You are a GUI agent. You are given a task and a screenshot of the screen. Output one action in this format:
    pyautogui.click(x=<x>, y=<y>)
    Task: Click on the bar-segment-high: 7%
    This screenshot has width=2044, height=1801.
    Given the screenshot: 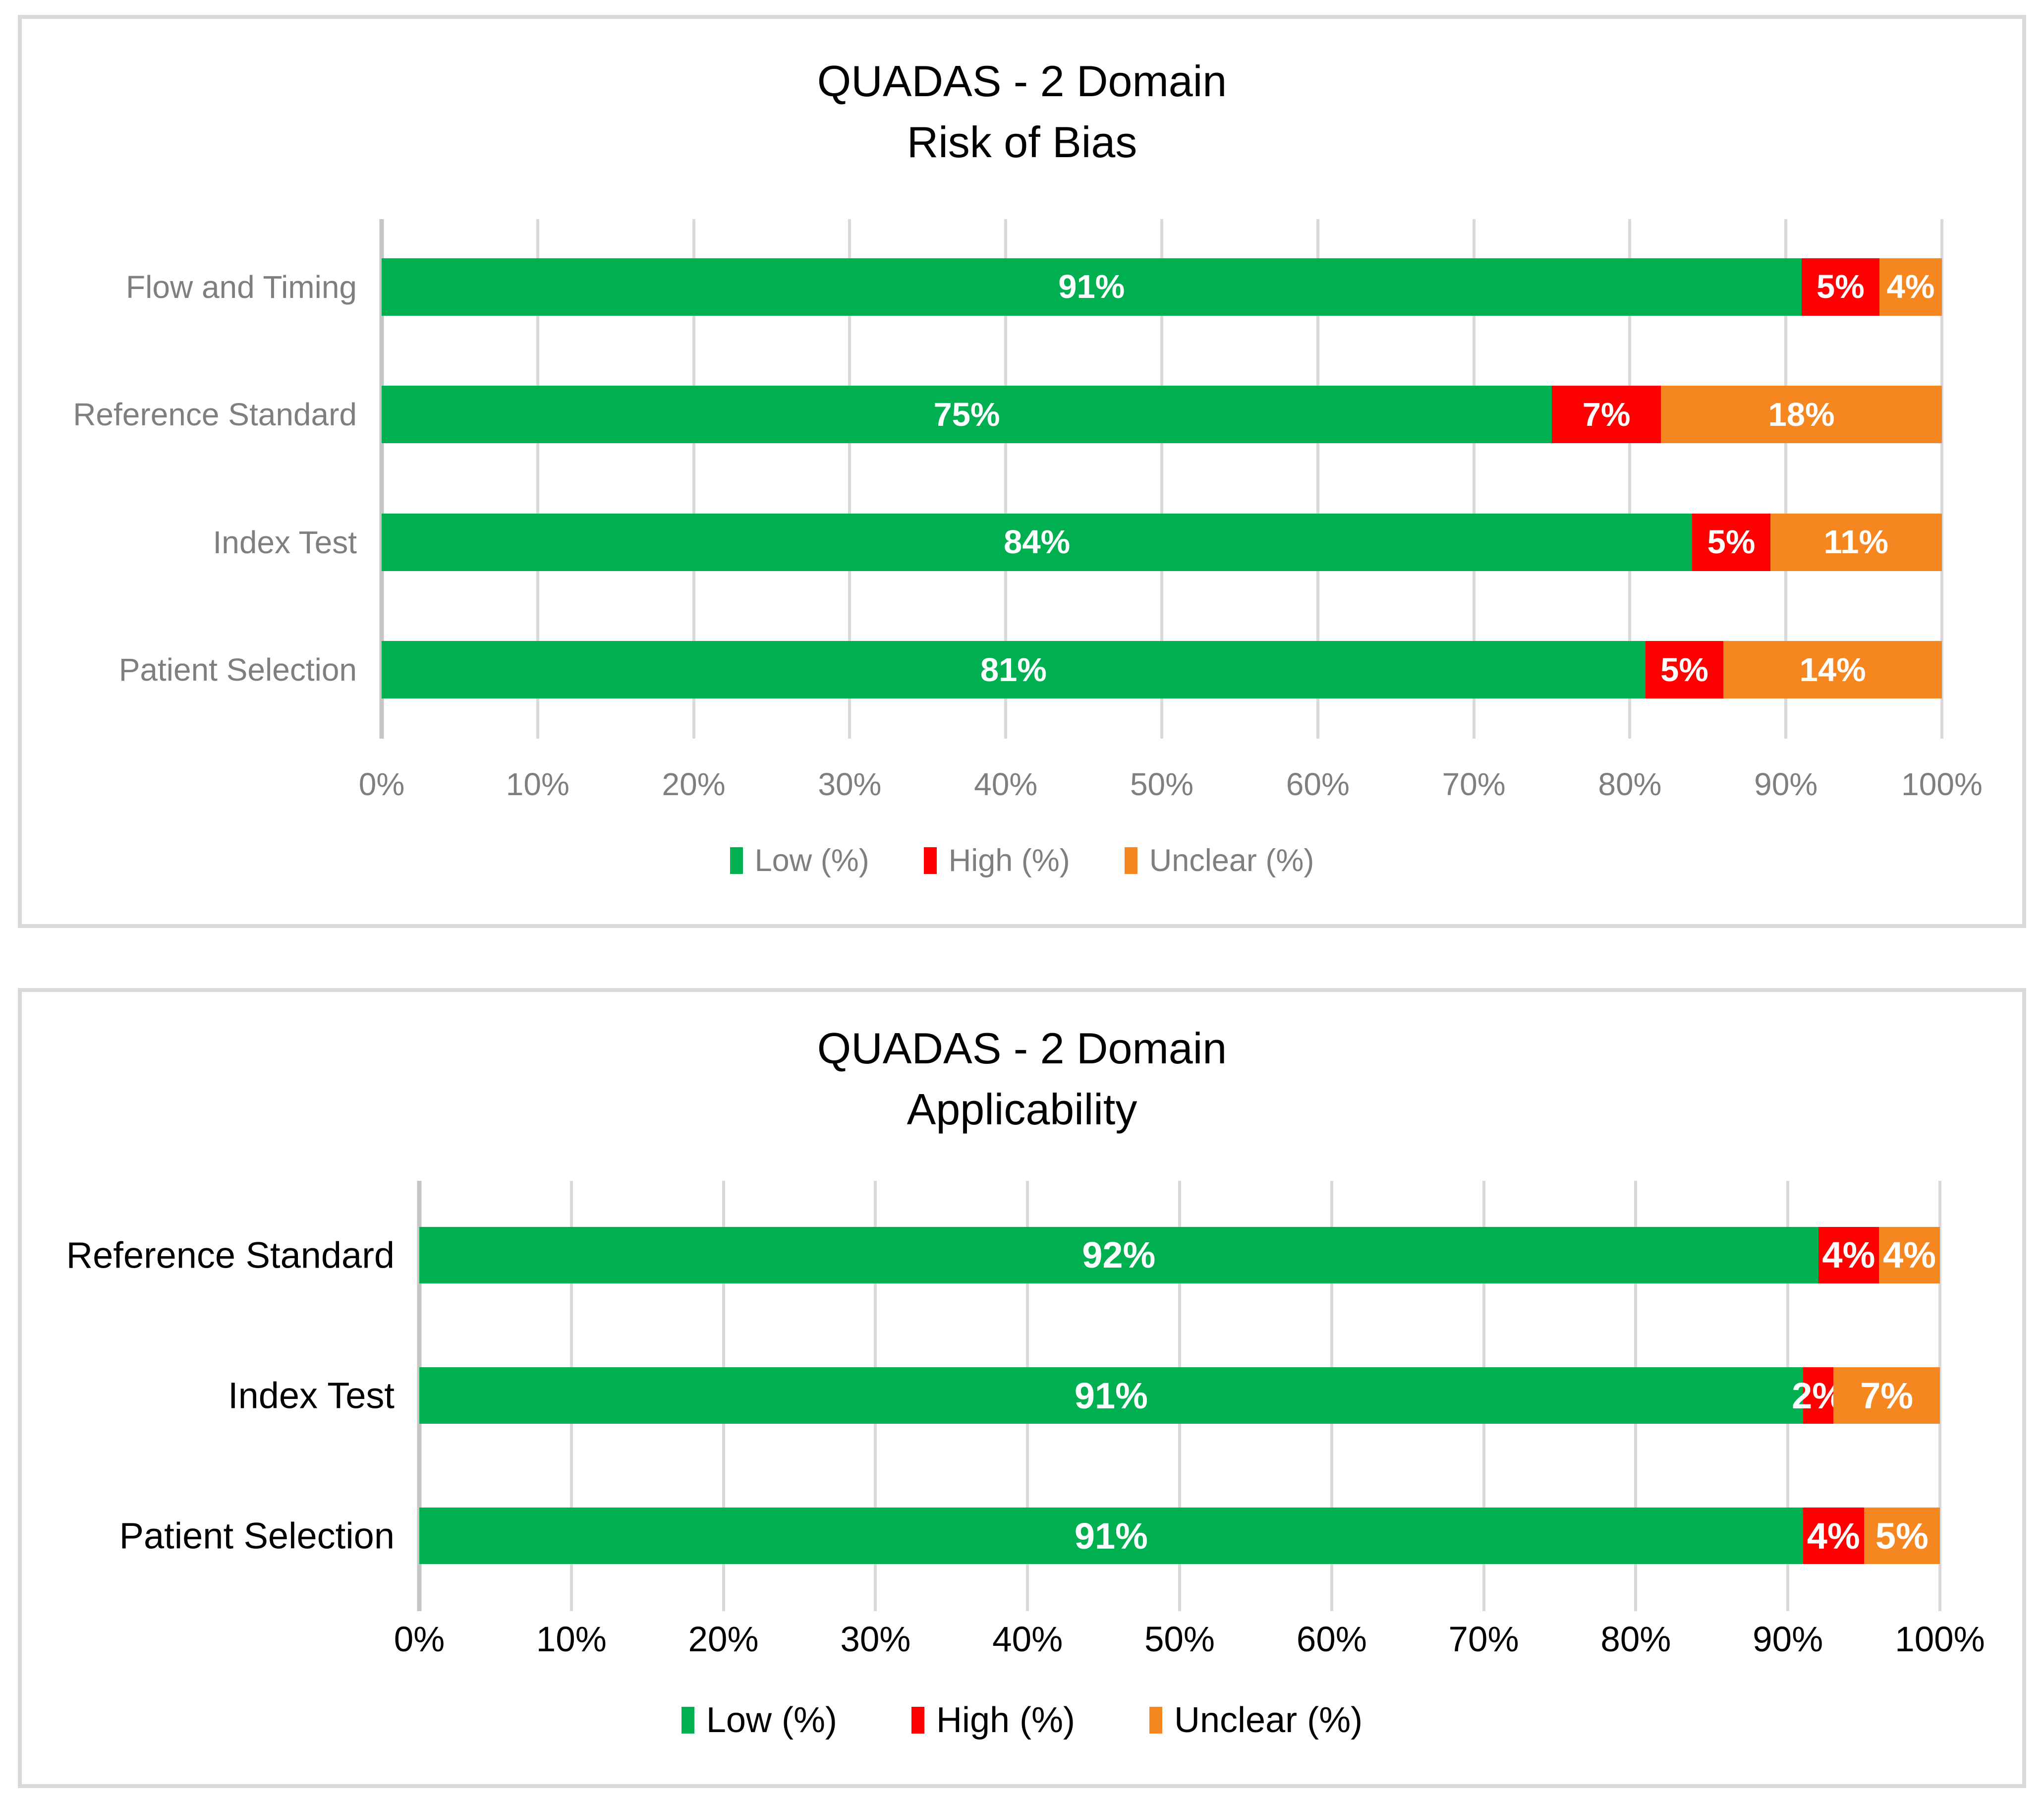 What is the action you would take?
    pyautogui.click(x=1606, y=415)
    